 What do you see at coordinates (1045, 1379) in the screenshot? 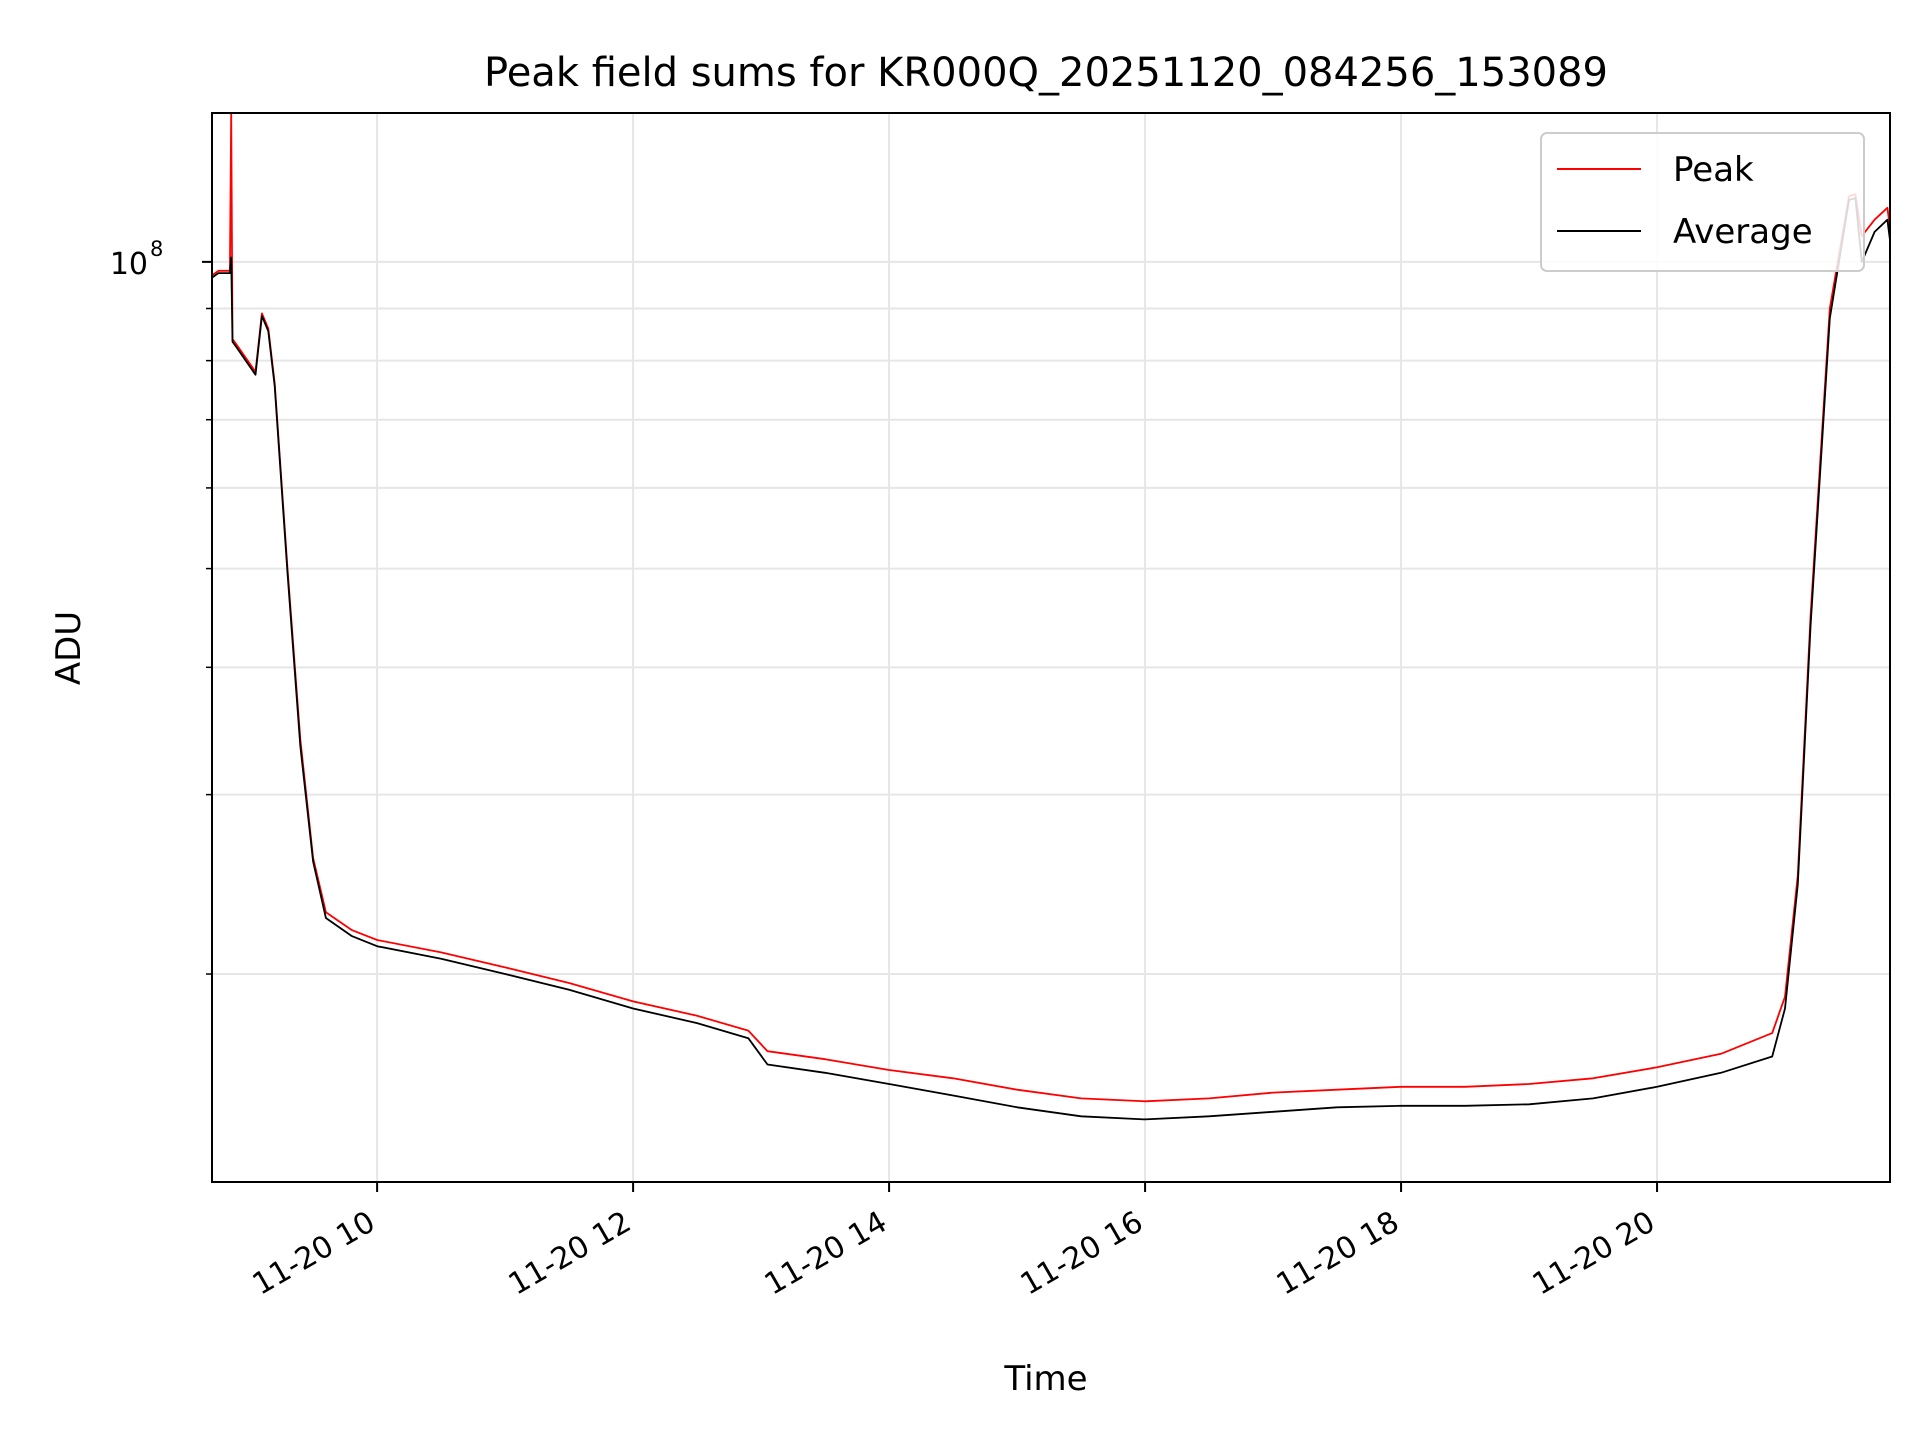
I see `x-axis-label: Time` at bounding box center [1045, 1379].